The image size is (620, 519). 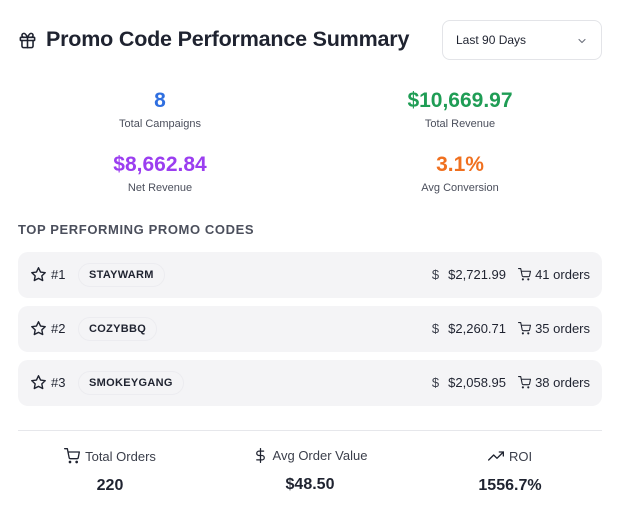 I want to click on metric-value: 220, so click(x=110, y=485).